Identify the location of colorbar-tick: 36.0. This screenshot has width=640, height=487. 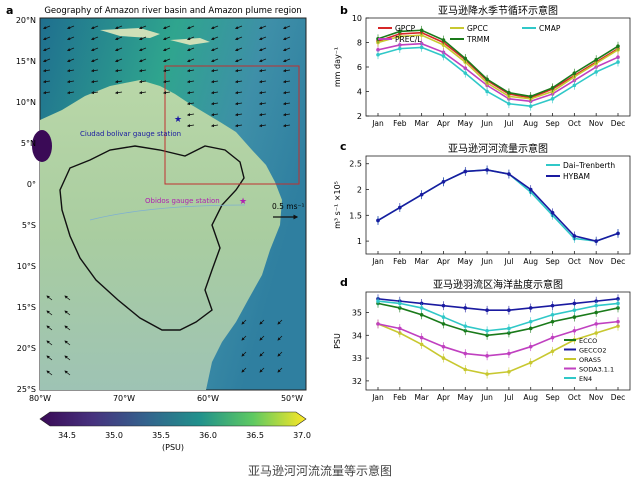
(208, 435).